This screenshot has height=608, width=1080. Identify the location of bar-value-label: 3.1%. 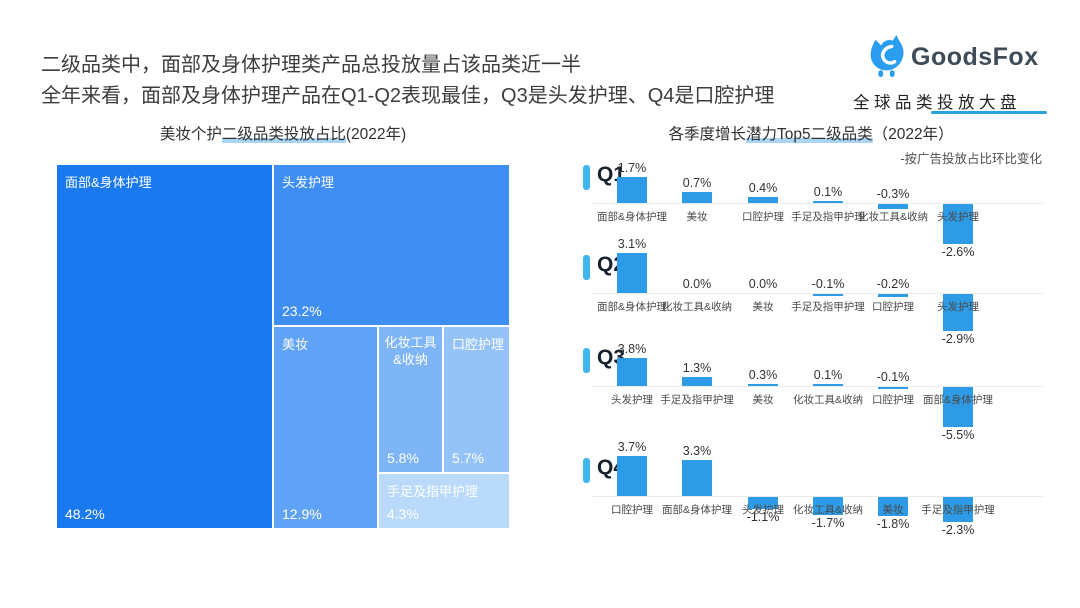
(632, 244).